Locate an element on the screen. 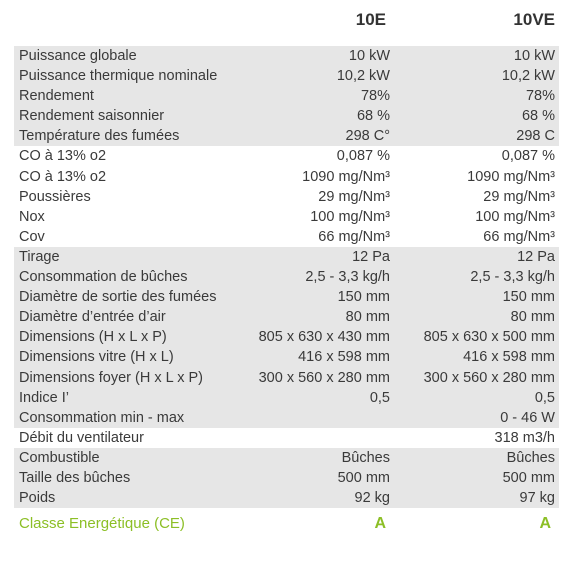 The width and height of the screenshot is (578, 572). table-row: CO à 13% o2 0,087 % 0,087 % is located at coordinates (286, 156).